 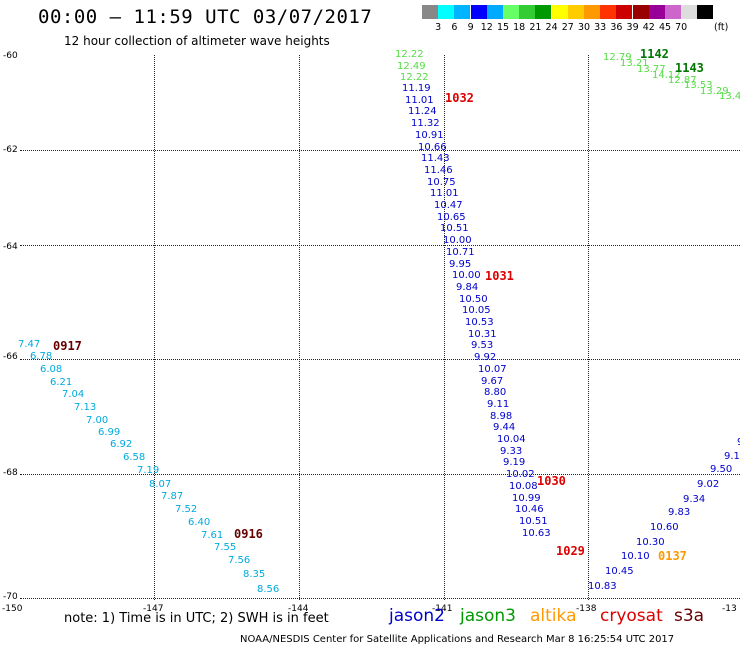 What do you see at coordinates (617, 57) in the screenshot?
I see `wave-height-value: 12.79` at bounding box center [617, 57].